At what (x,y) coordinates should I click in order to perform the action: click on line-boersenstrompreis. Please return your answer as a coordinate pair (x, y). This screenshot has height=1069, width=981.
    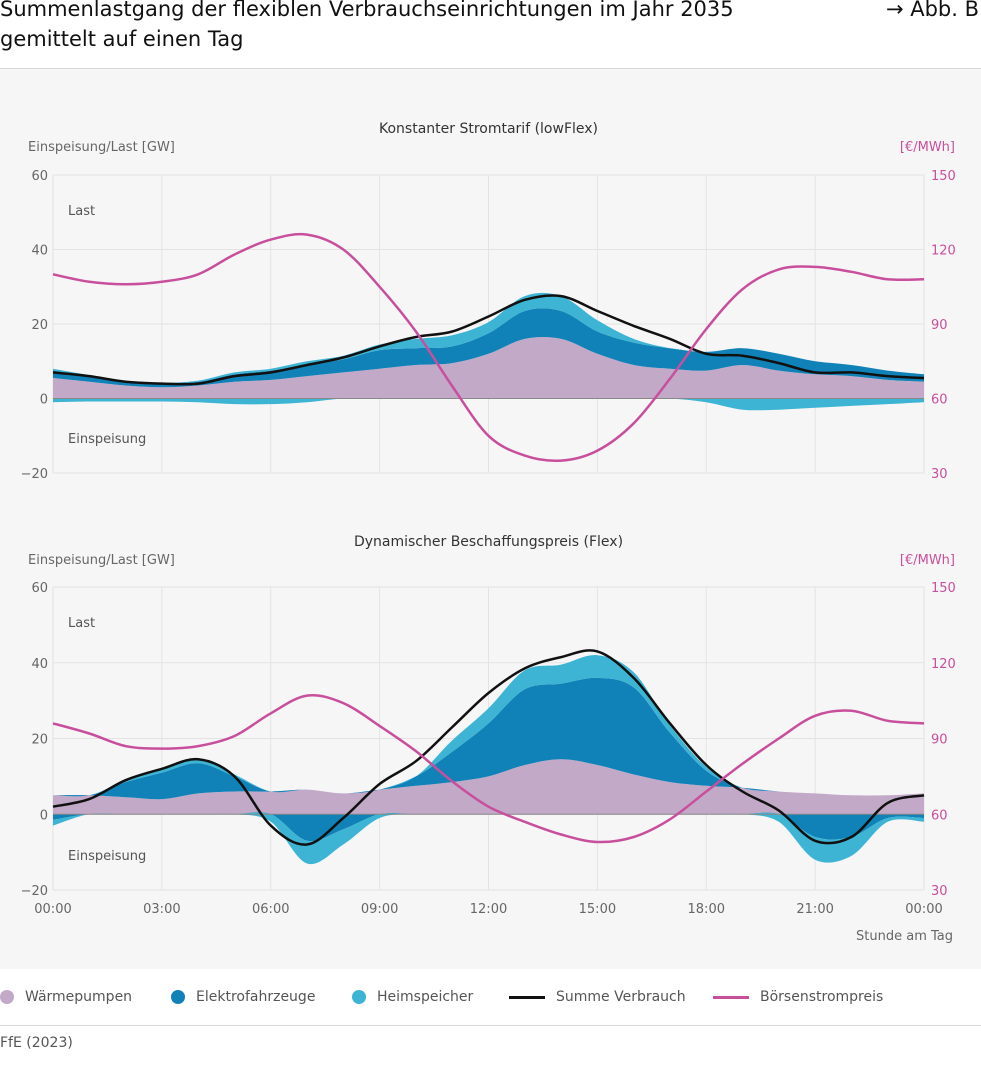
    Looking at the image, I should click on (488, 768).